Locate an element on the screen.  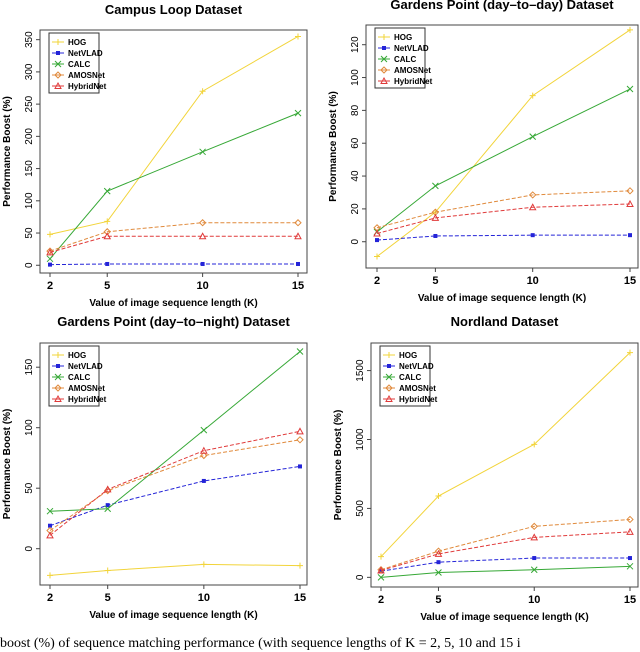
chart-title: Gardens Point (day–to–day) Dataset is located at coordinates (502, 6).